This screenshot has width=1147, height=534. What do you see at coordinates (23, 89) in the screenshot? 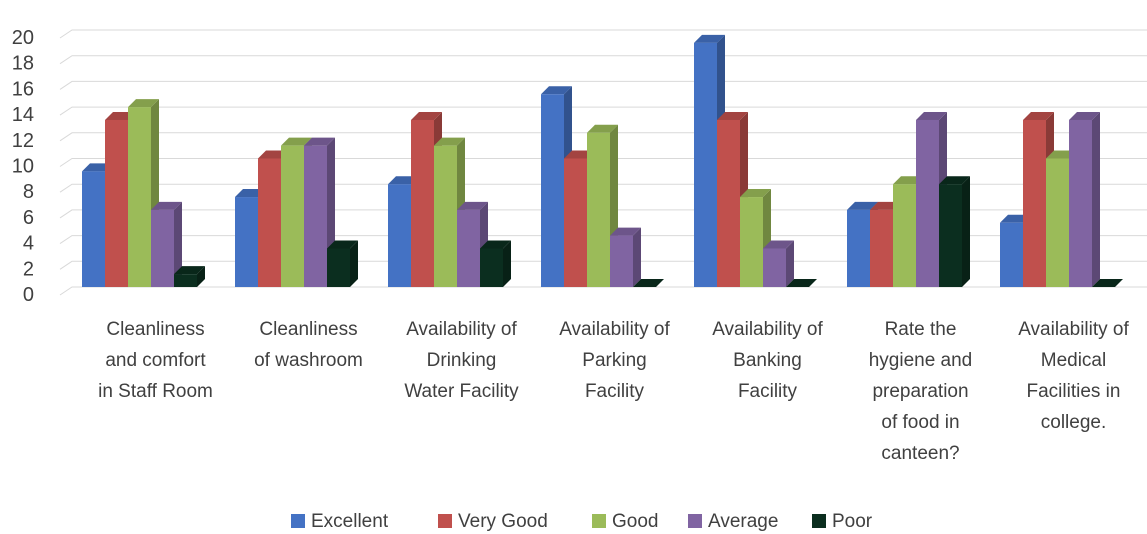
I see `y-tick-label: 16` at bounding box center [23, 89].